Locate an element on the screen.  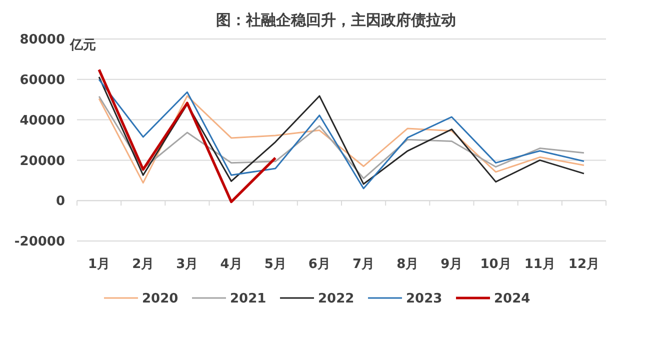
x-tick-label: 5月 is located at coordinates (275, 264).